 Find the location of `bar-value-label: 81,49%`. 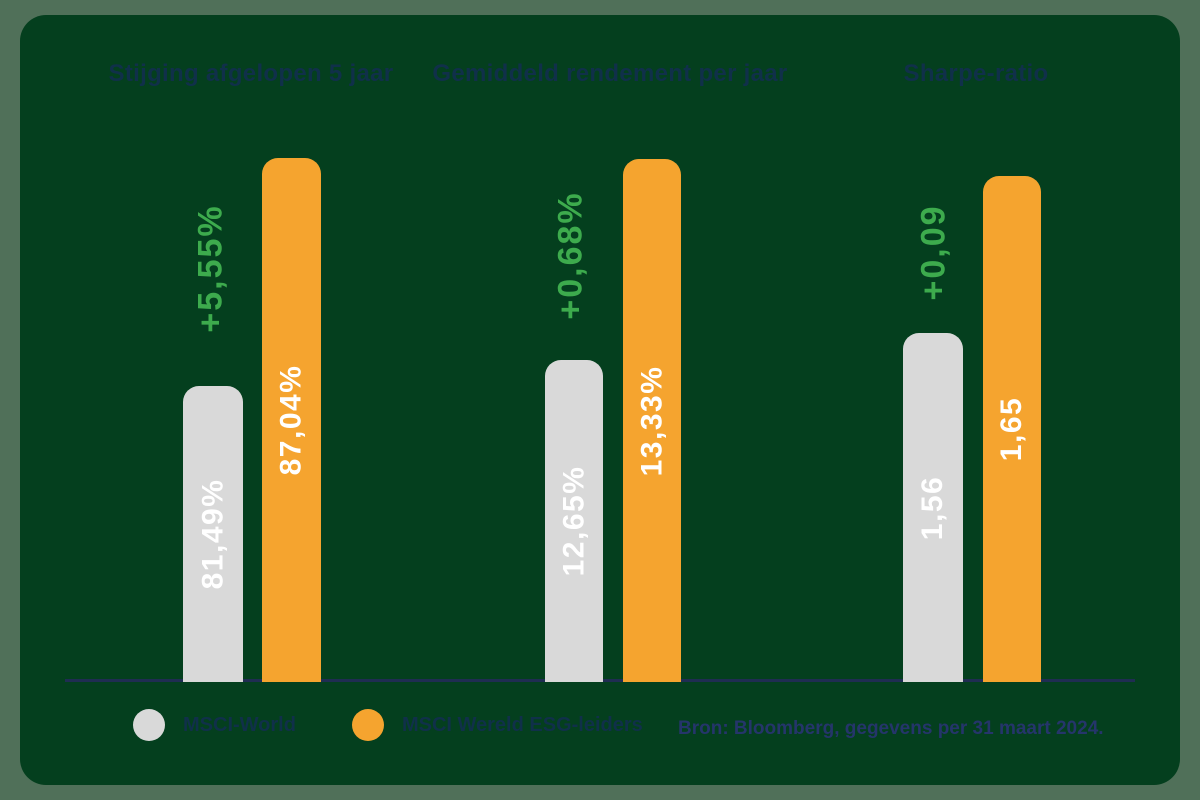

bar-value-label: 81,49% is located at coordinates (212, 534).